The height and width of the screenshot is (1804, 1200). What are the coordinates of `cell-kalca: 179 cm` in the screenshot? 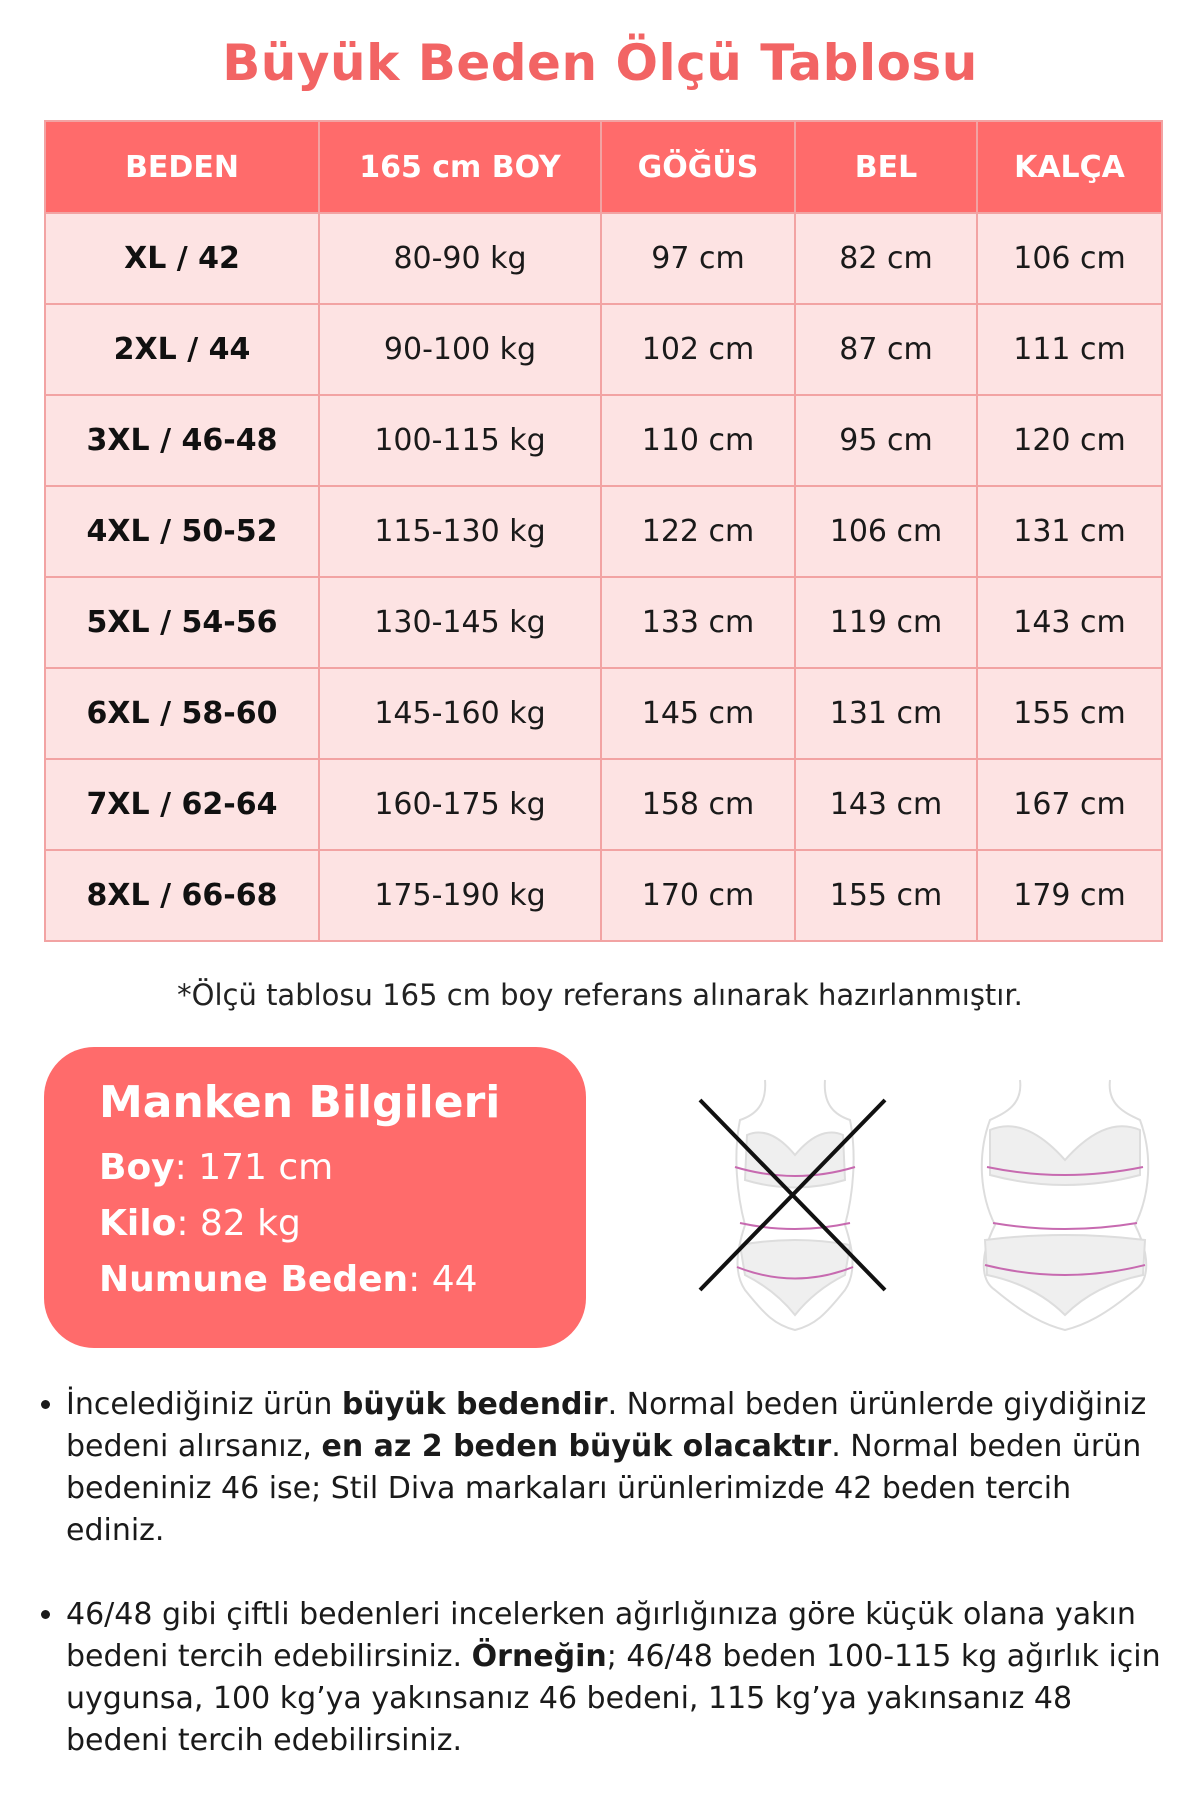 It's located at (1069, 895).